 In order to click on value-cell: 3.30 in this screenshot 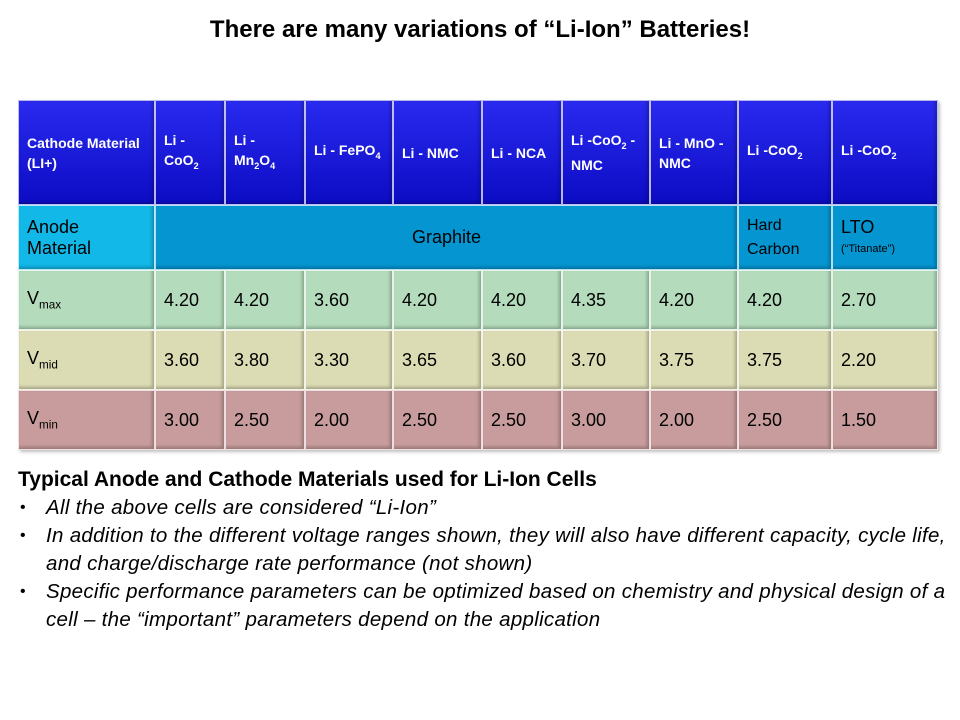, I will do `click(349, 360)`.